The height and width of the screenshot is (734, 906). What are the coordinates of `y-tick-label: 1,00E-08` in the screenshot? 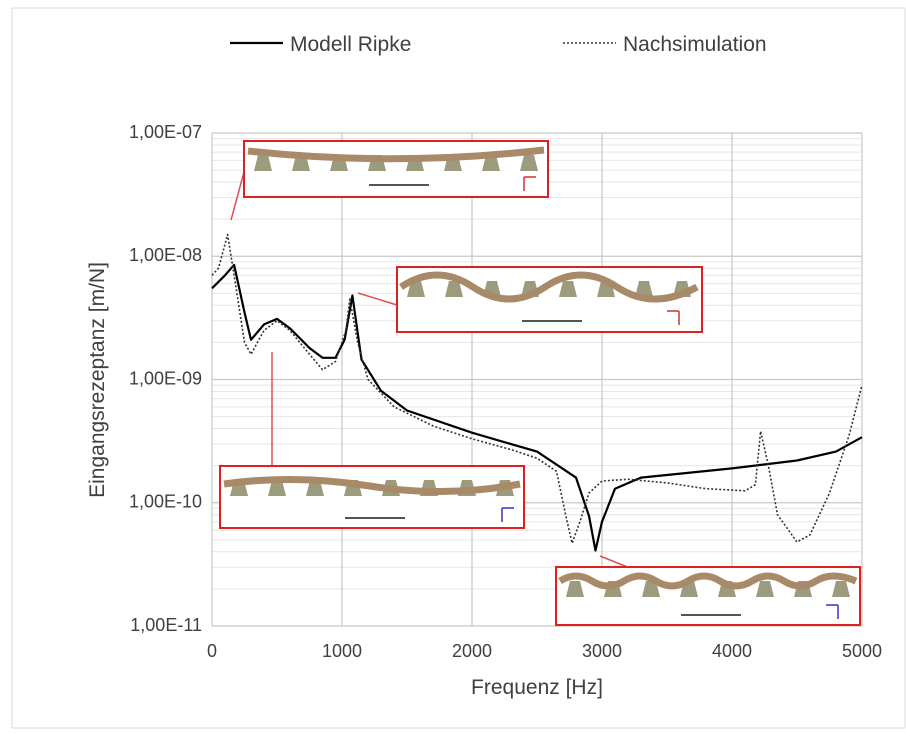 It's located at (165, 255).